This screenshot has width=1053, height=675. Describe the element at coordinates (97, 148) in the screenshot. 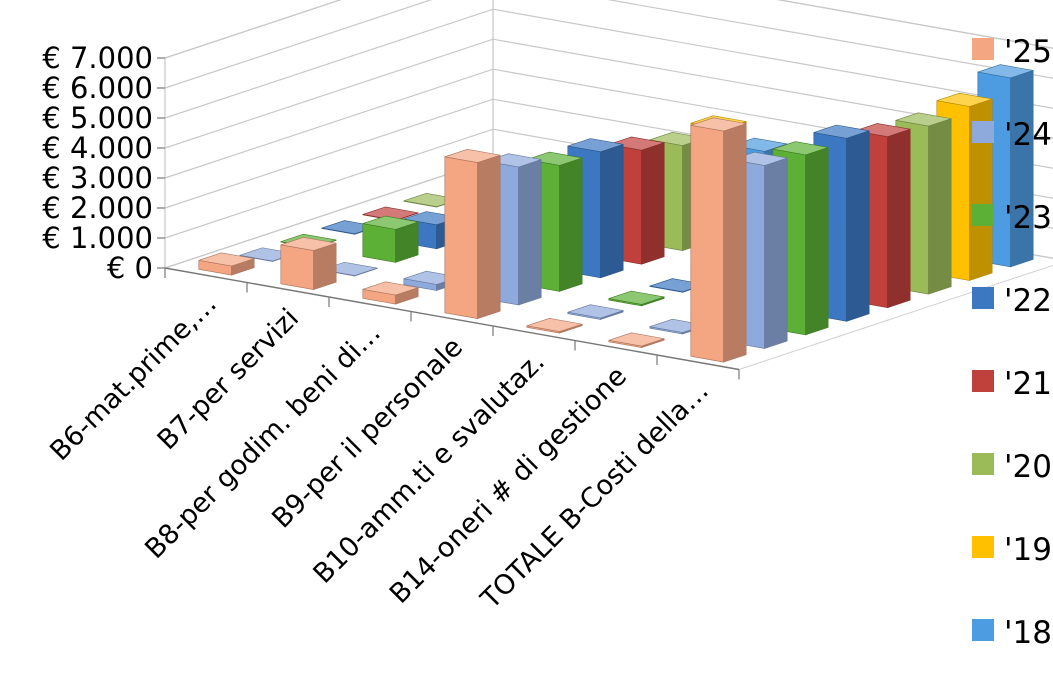

I see `y-tick-label: € 4.000` at that location.